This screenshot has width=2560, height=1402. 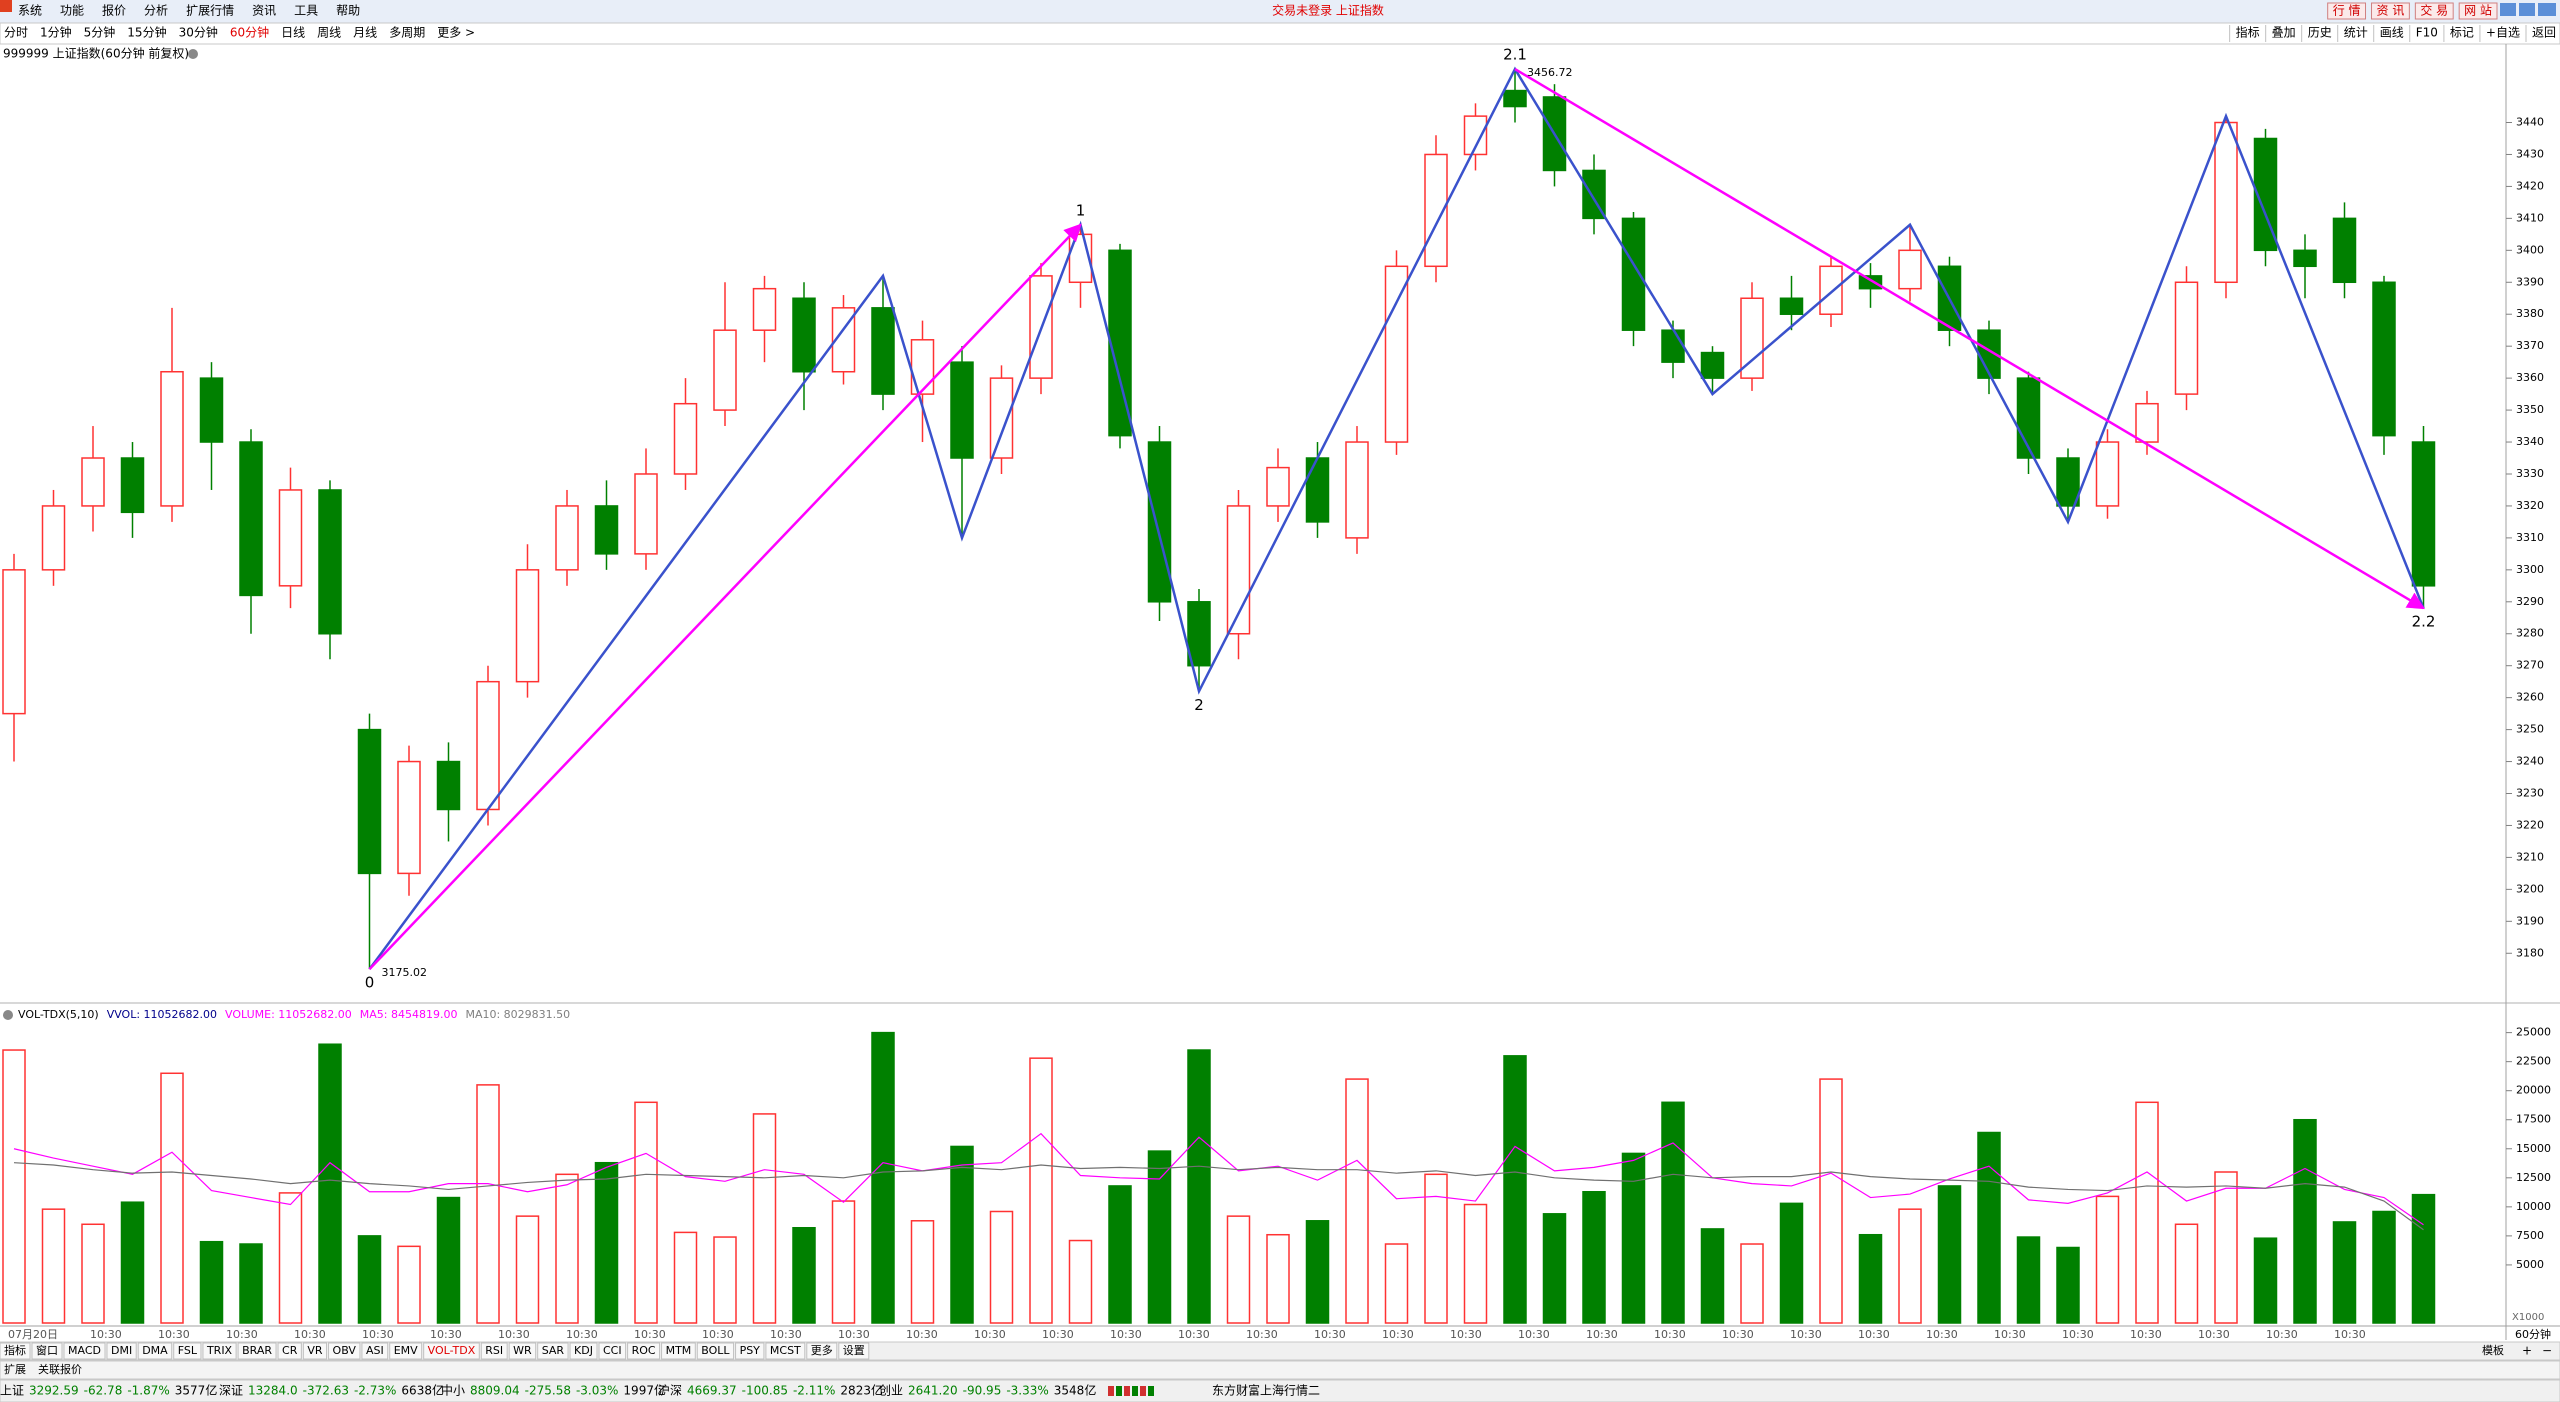 I want to click on period-tab: 1分钟, so click(x=56, y=32).